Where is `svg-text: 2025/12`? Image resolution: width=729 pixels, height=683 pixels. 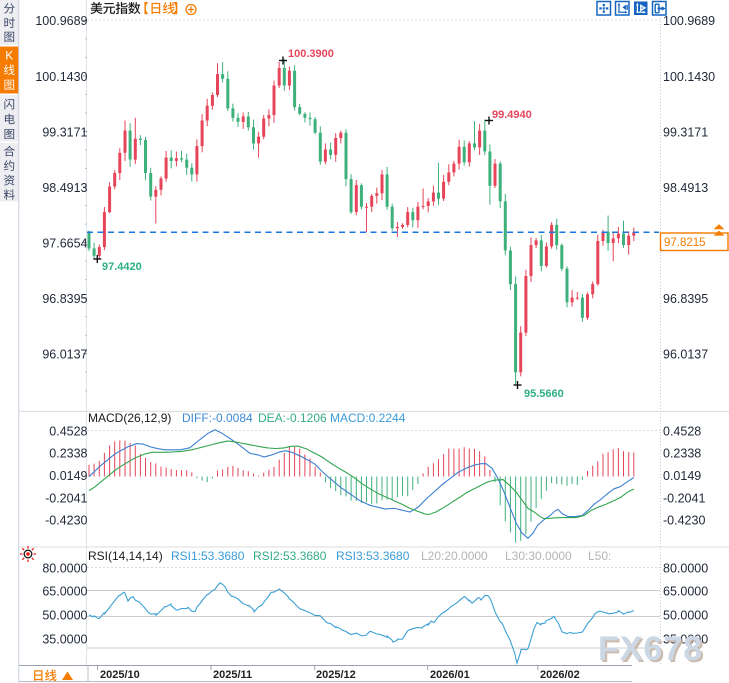
svg-text: 2025/12 is located at coordinates (336, 675).